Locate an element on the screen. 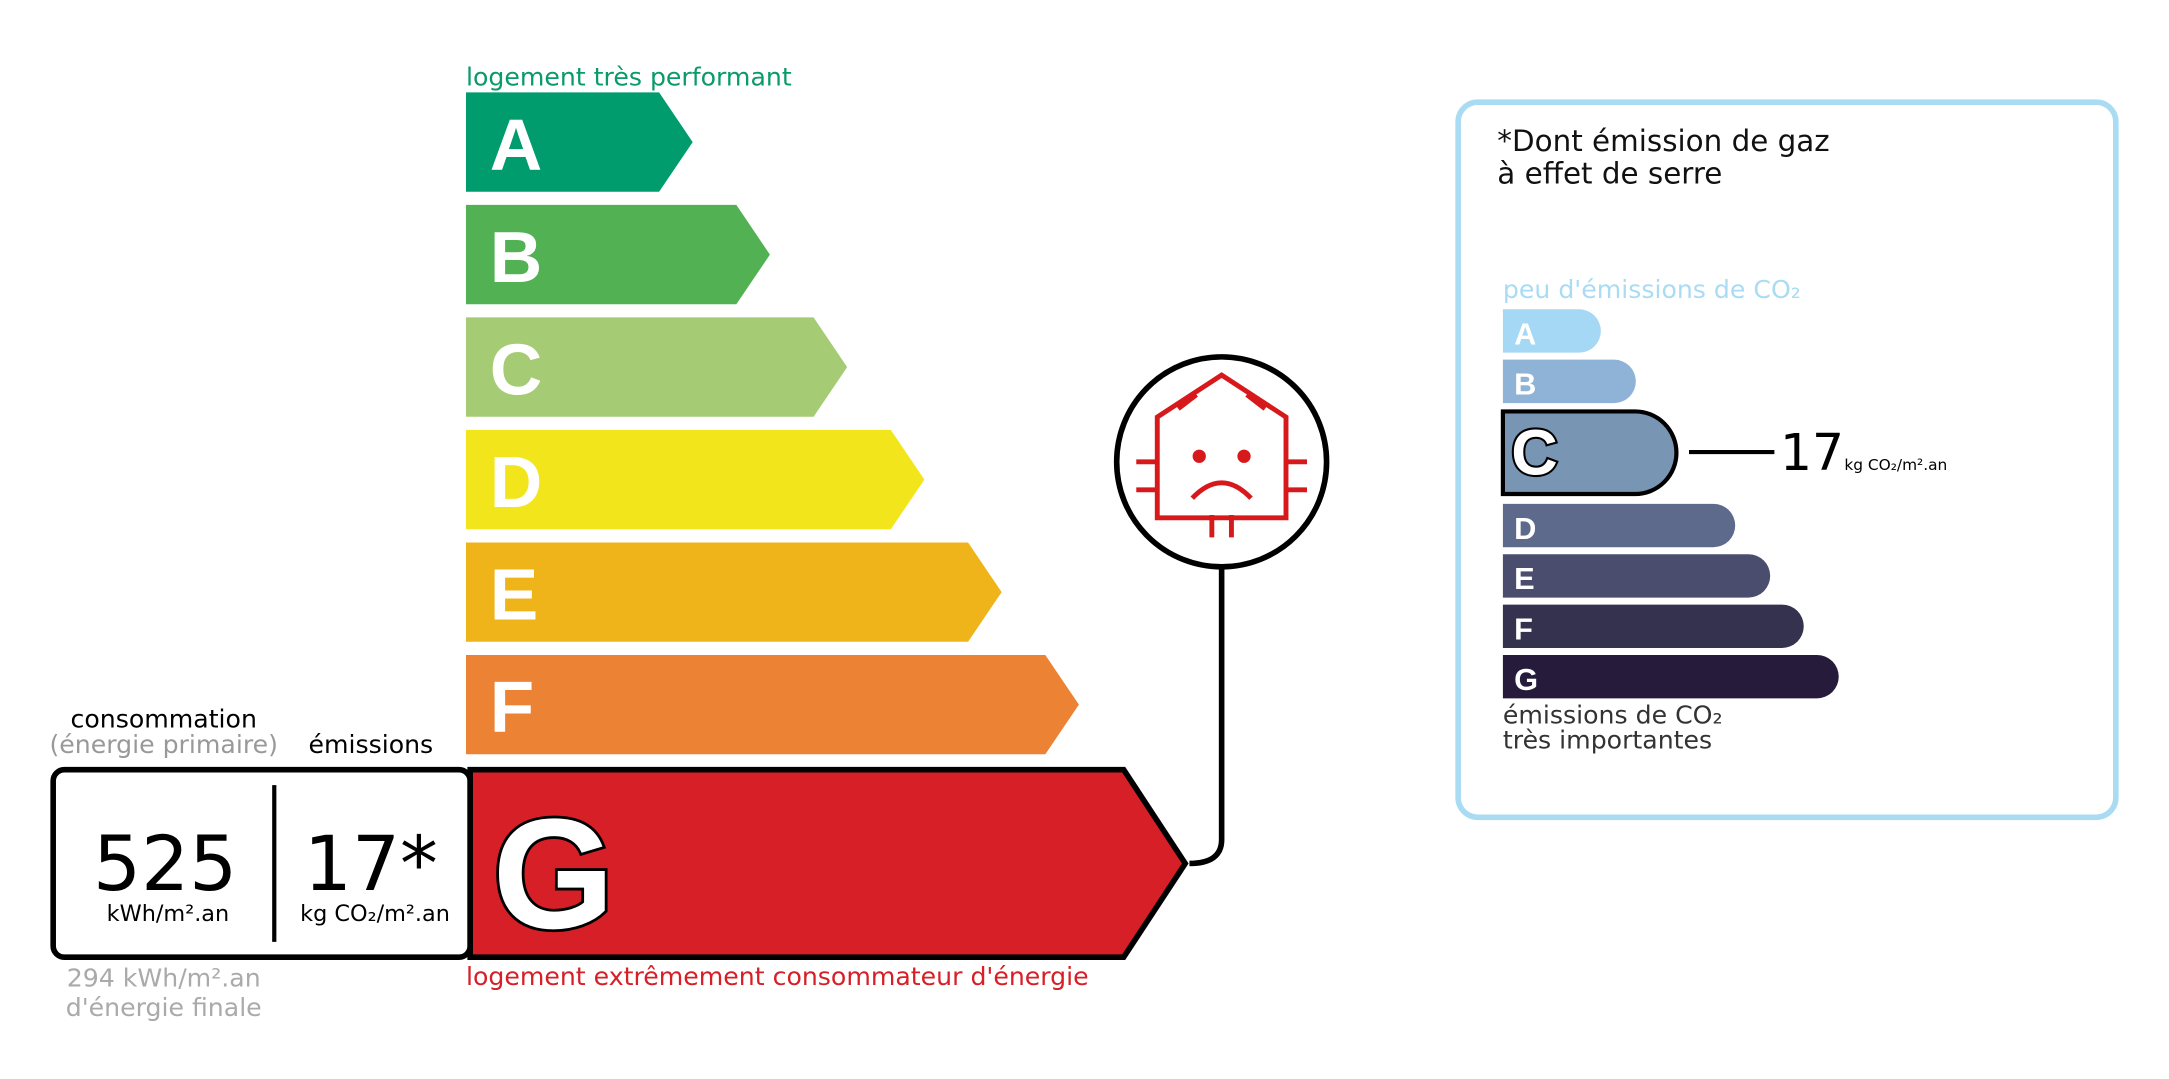  ghg-class-letter: G is located at coordinates (1526, 679).